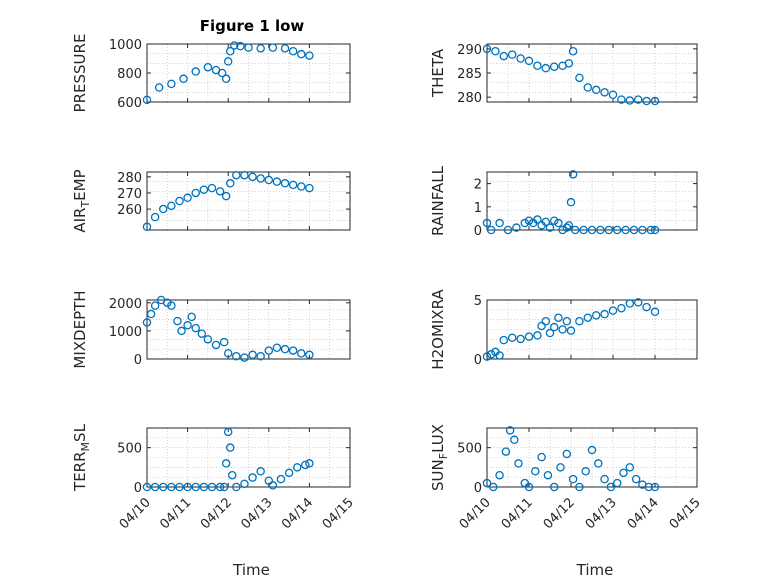 This screenshot has height=583, width=778. What do you see at coordinates (125, 332) in the screenshot?
I see `y-tick-label: 1000` at bounding box center [125, 332].